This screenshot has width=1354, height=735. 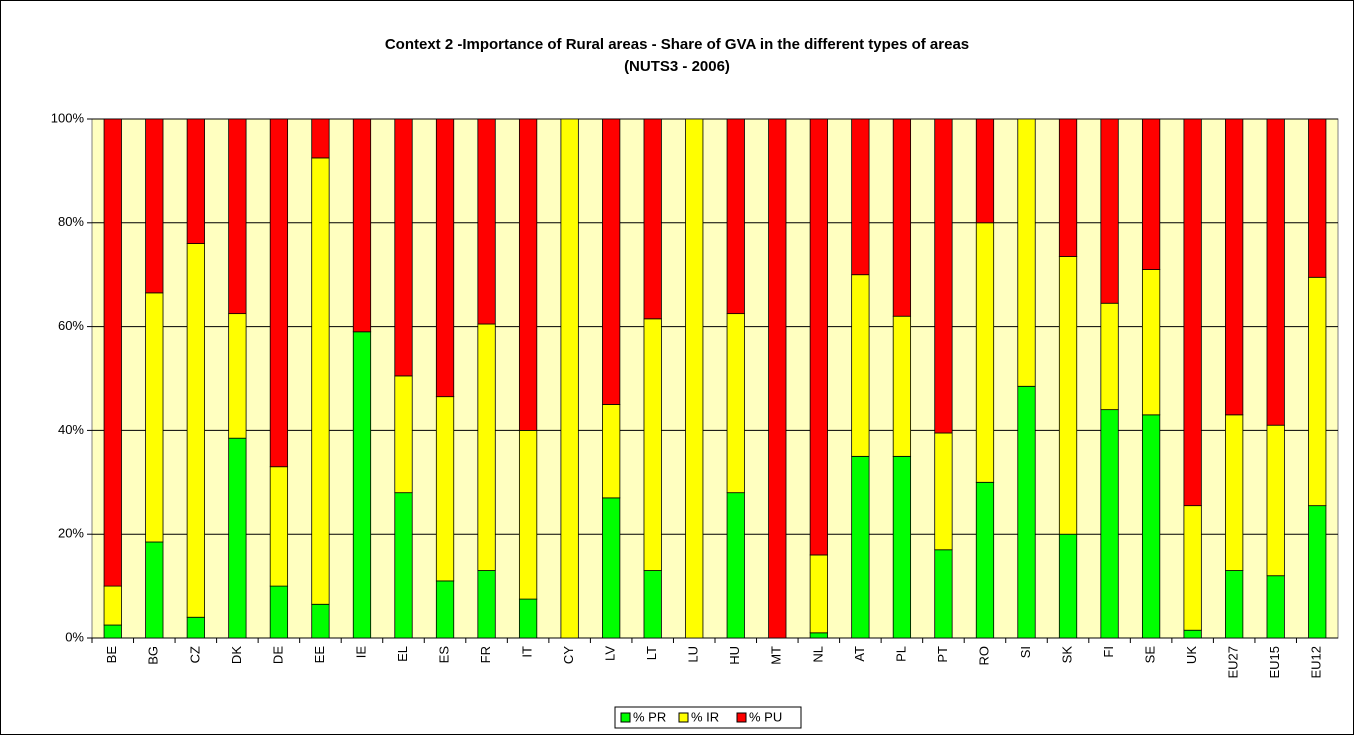 What do you see at coordinates (765, 716) in the screenshot?
I see `legend-label: % PU` at bounding box center [765, 716].